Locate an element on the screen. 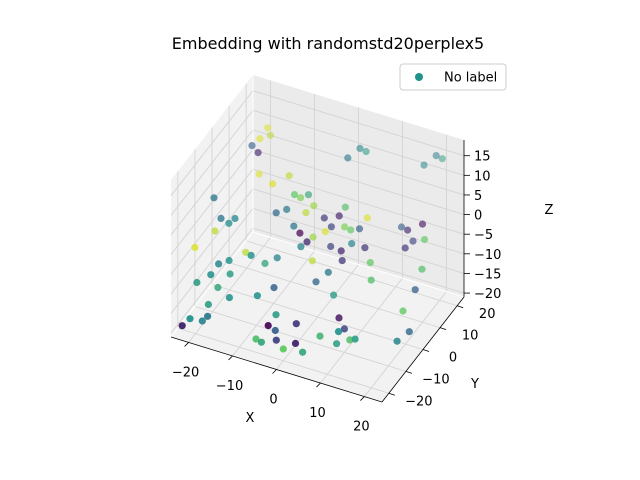 Image resolution: width=640 pixels, height=480 pixels. z-tick-label: 0 is located at coordinates (478, 216).